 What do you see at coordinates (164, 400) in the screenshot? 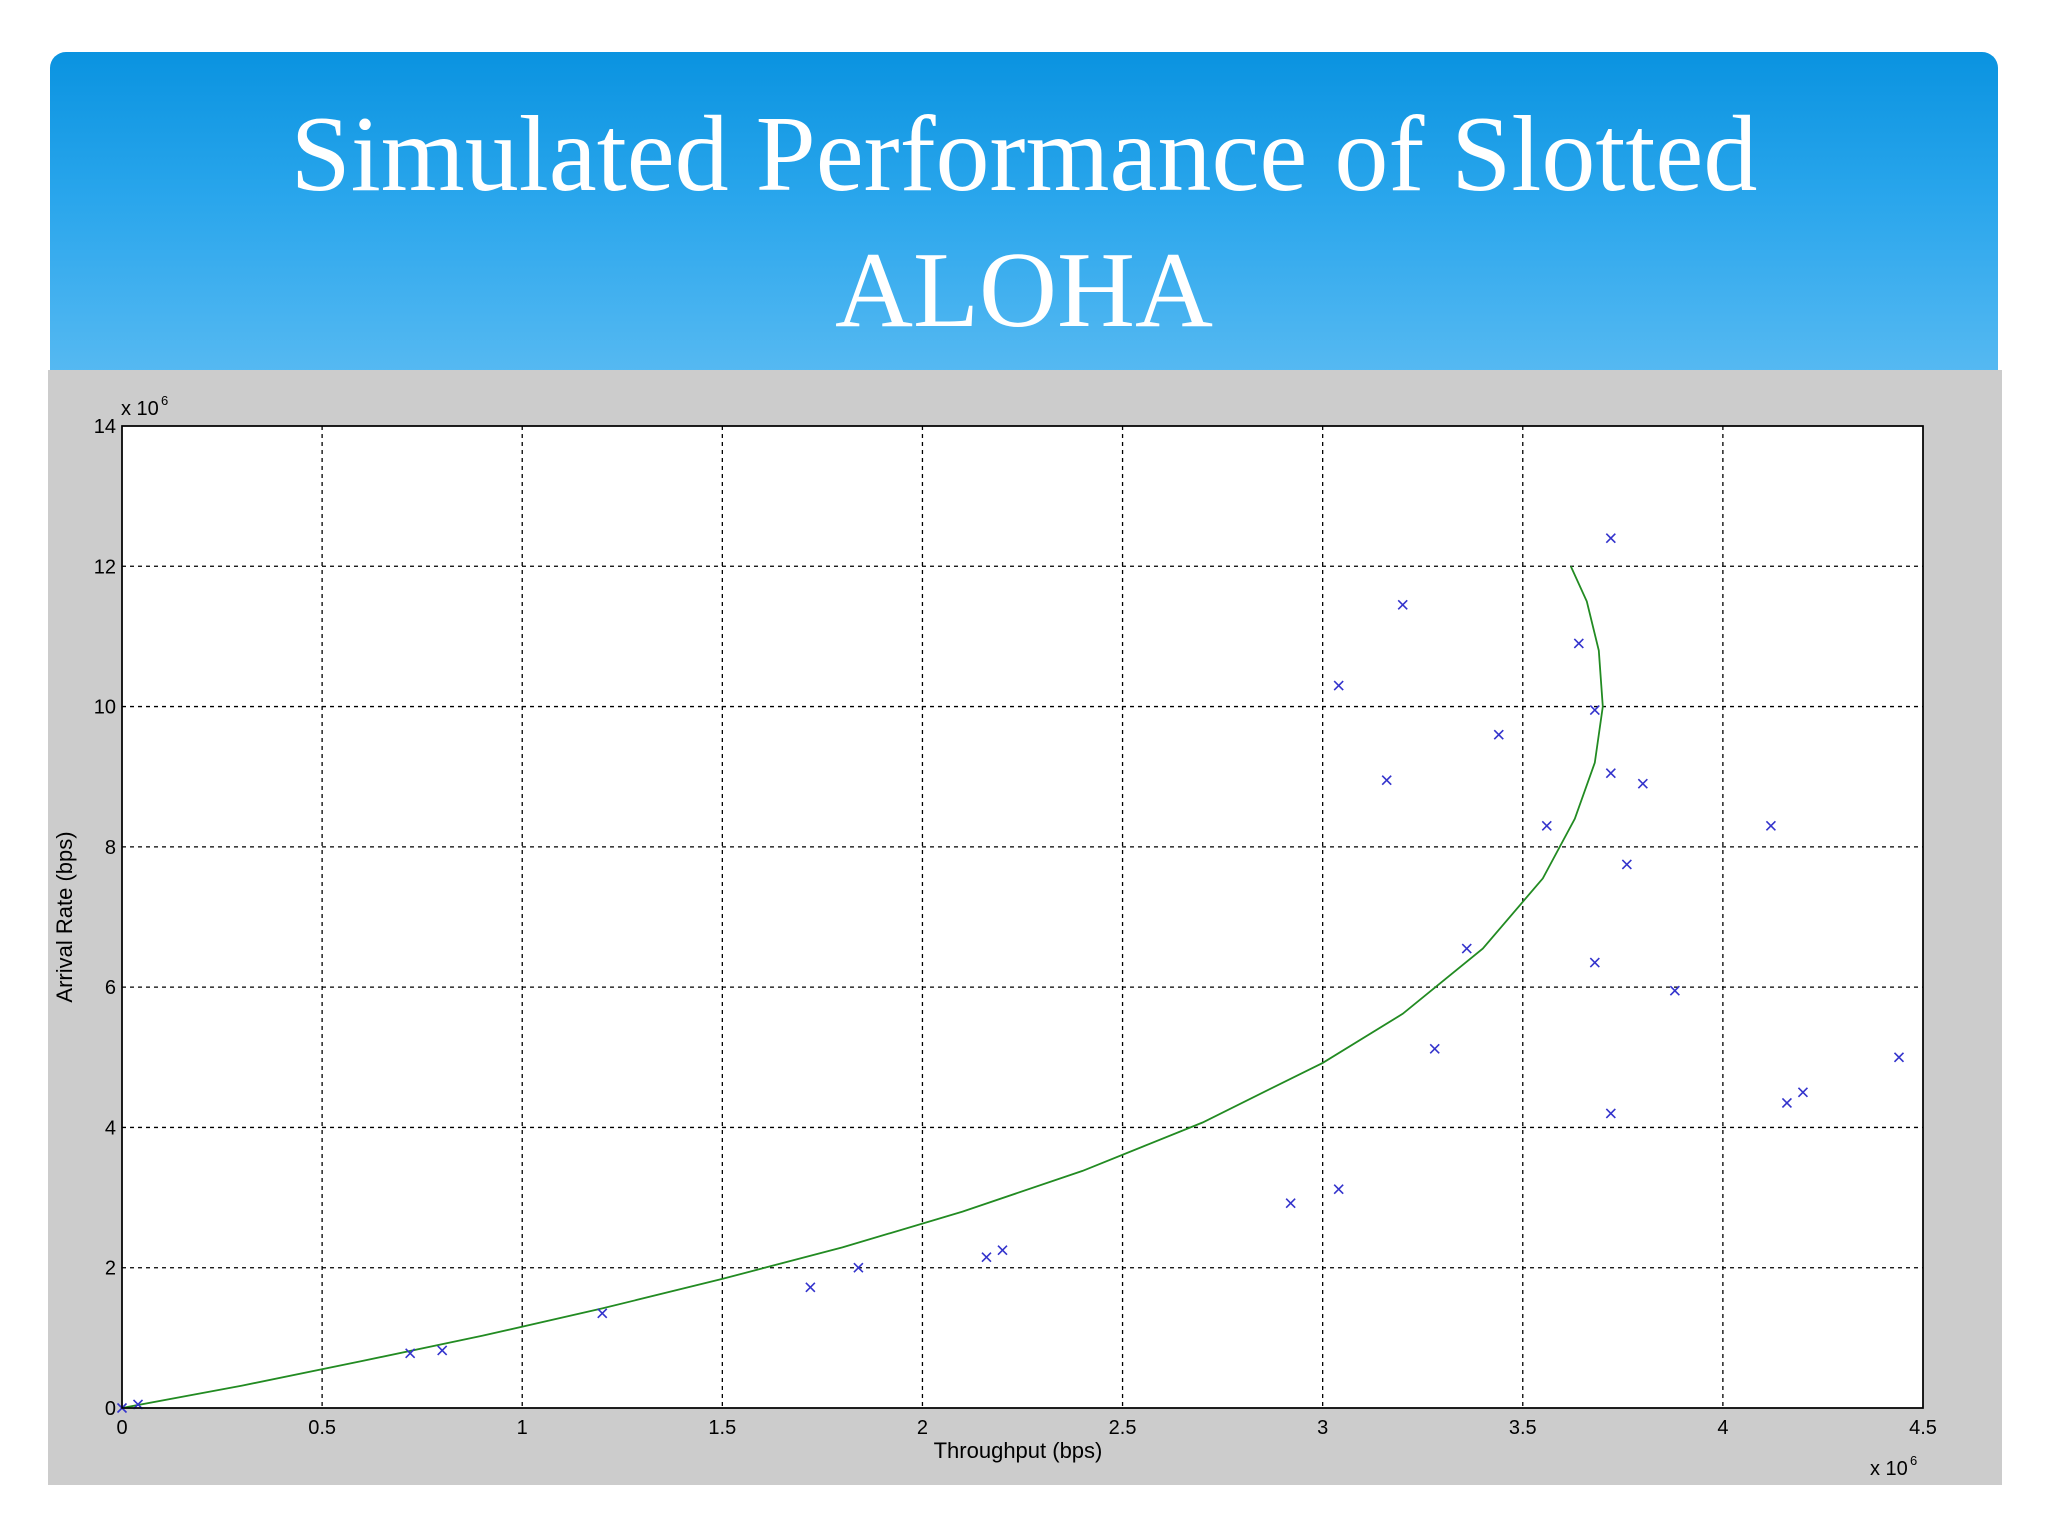
I see `y-multiplier-exponent: 6` at bounding box center [164, 400].